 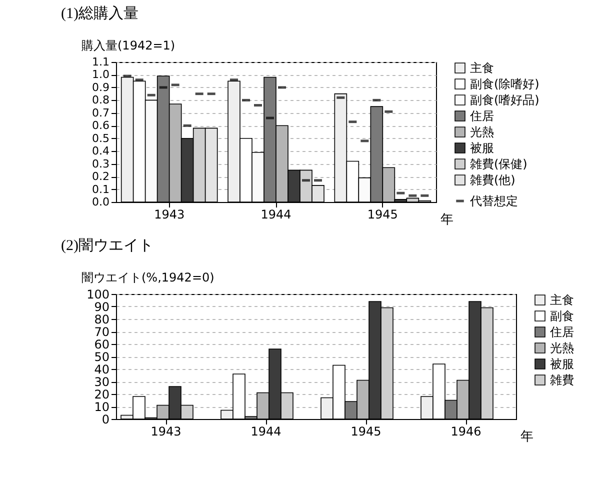 I want to click on legend-label: 副食, so click(x=562, y=316).